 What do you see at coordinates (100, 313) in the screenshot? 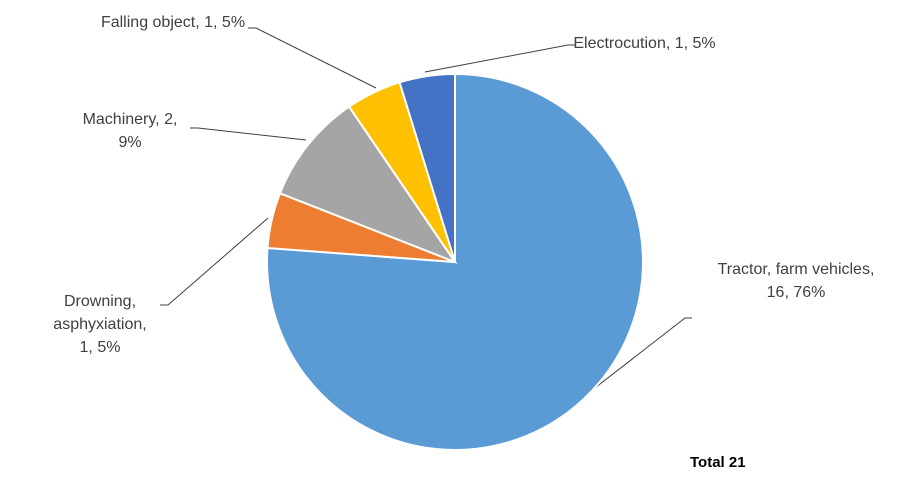
I see `category-name: Drowning, asphyxiation,` at bounding box center [100, 313].